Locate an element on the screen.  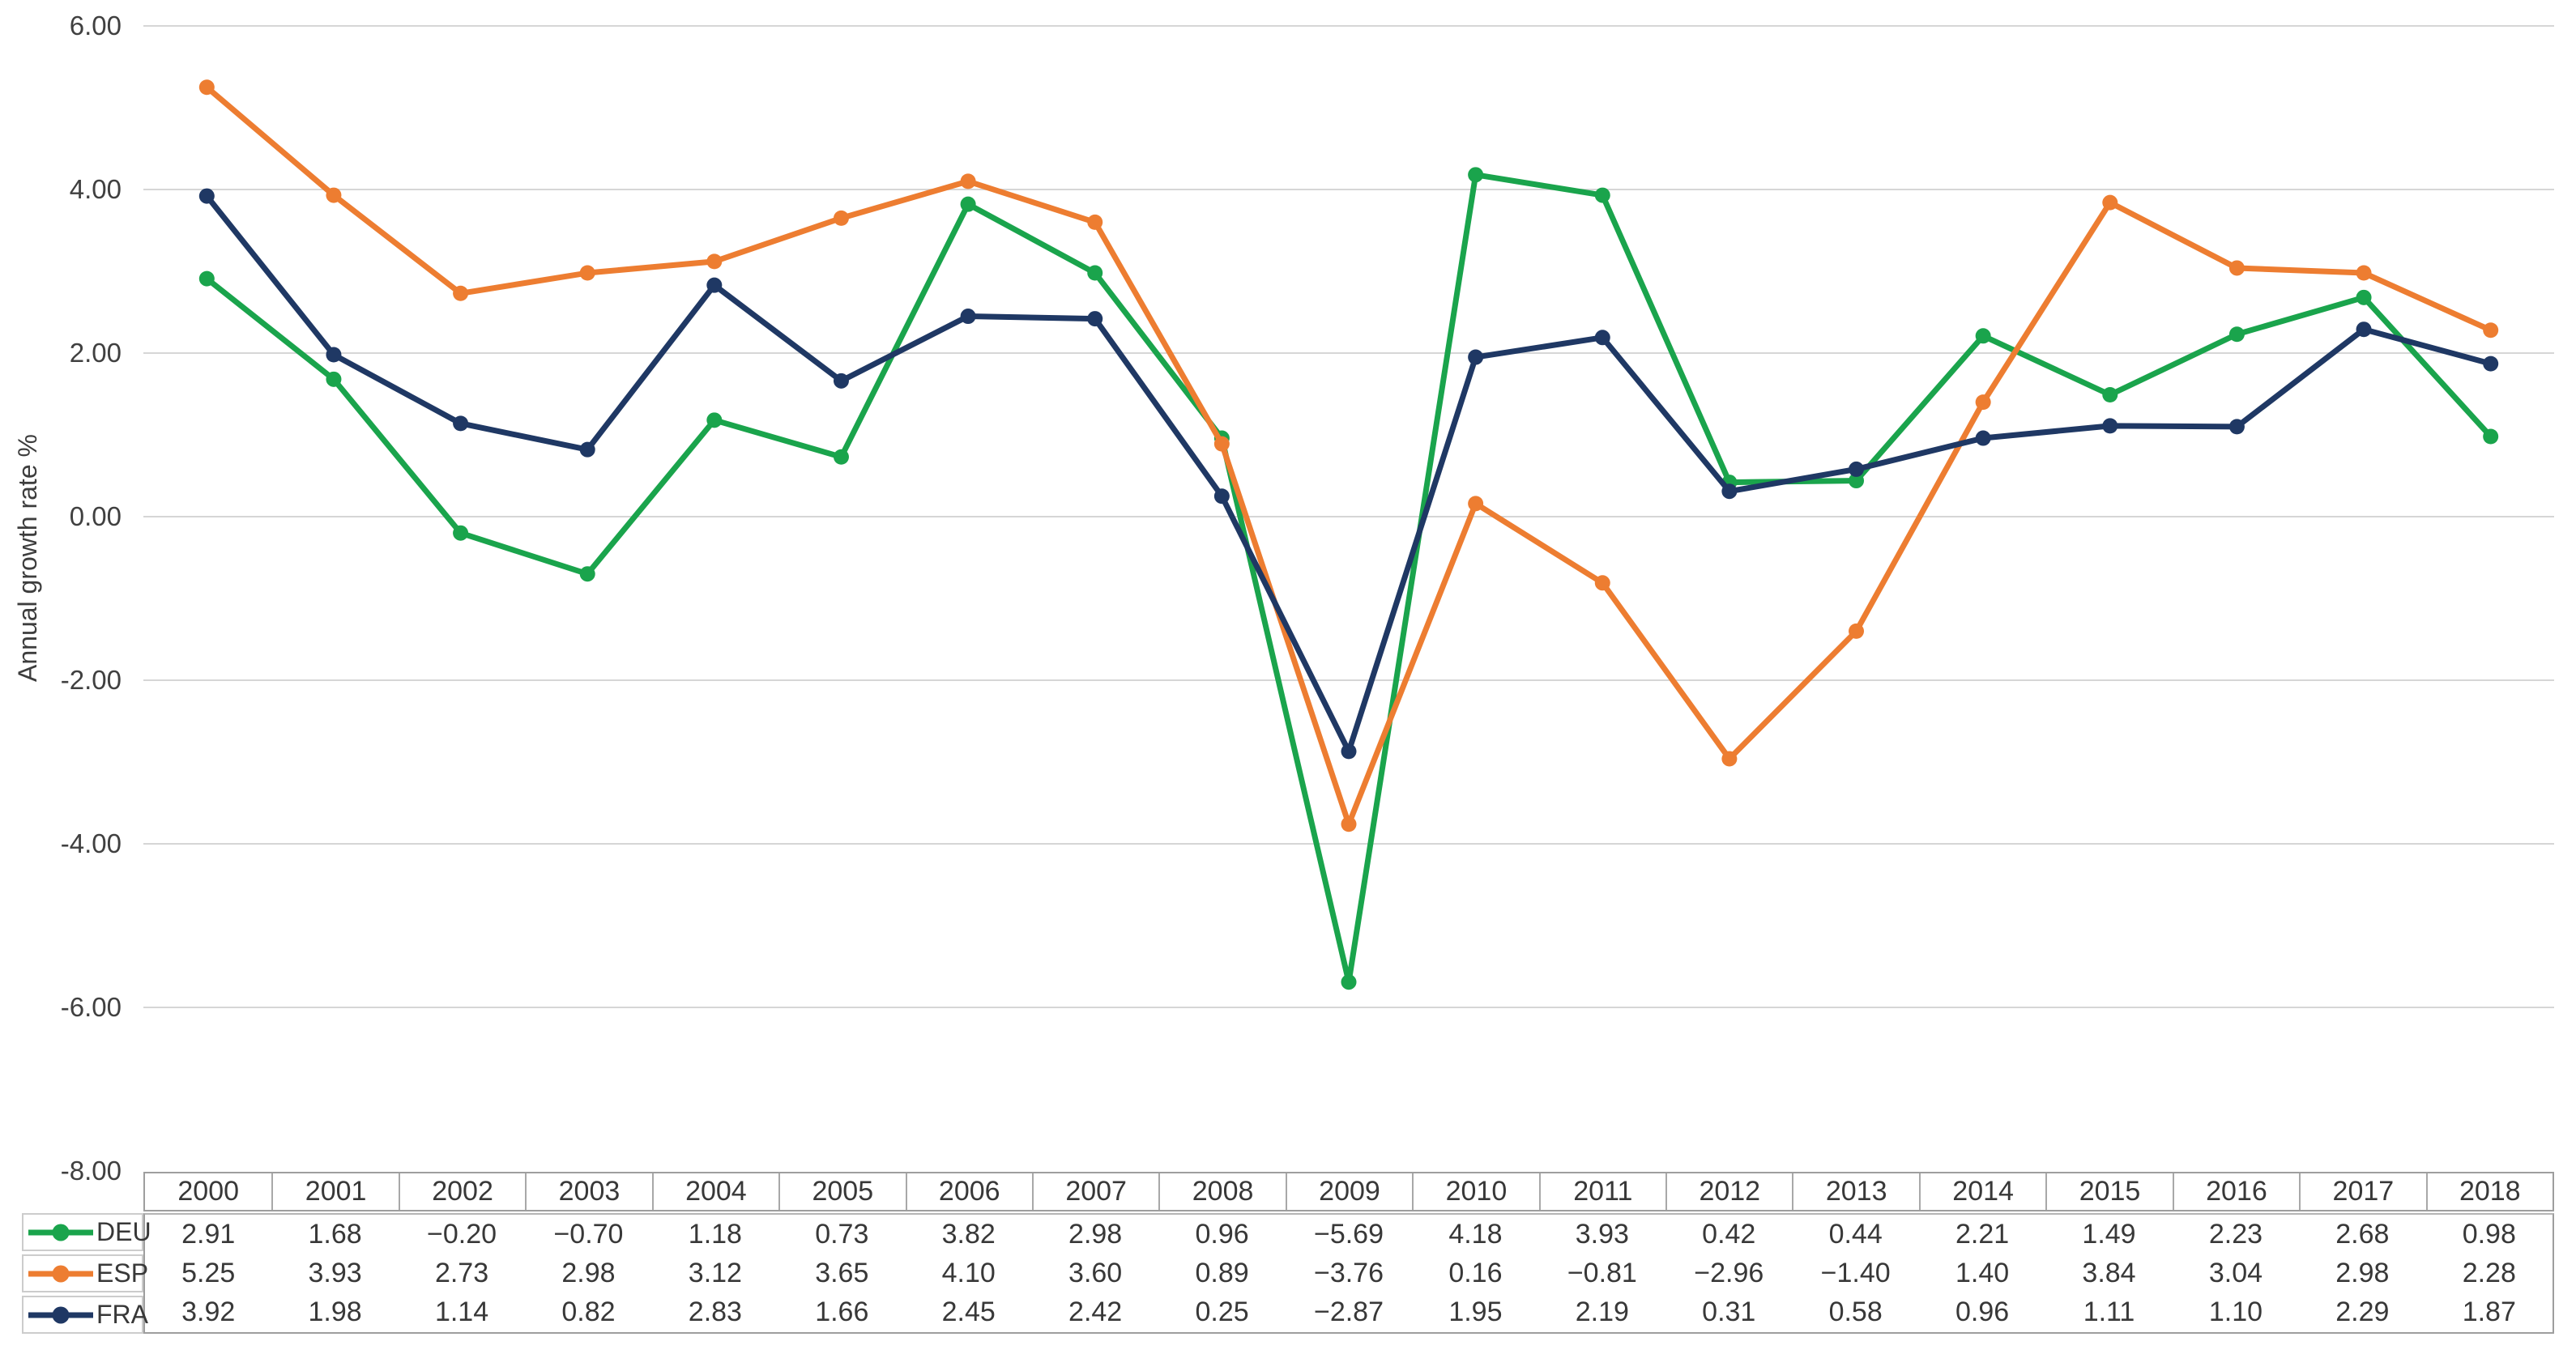
y-axis-title: Annual growth rate % is located at coordinates (28, 558).